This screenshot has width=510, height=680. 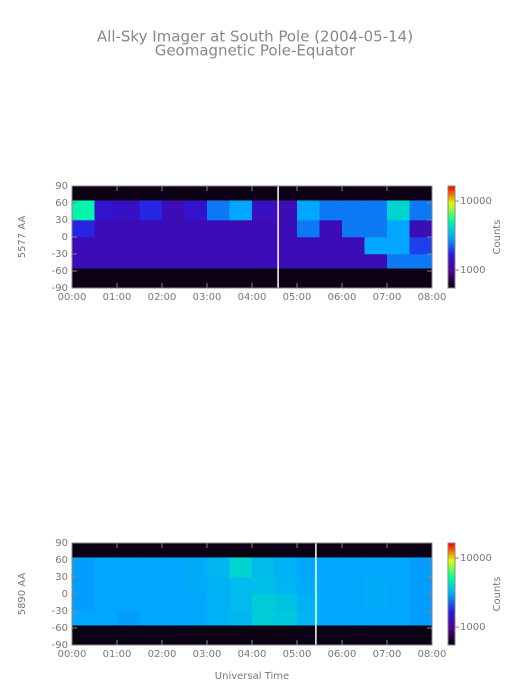 I want to click on x-tick-label: 03:00, so click(x=207, y=297).